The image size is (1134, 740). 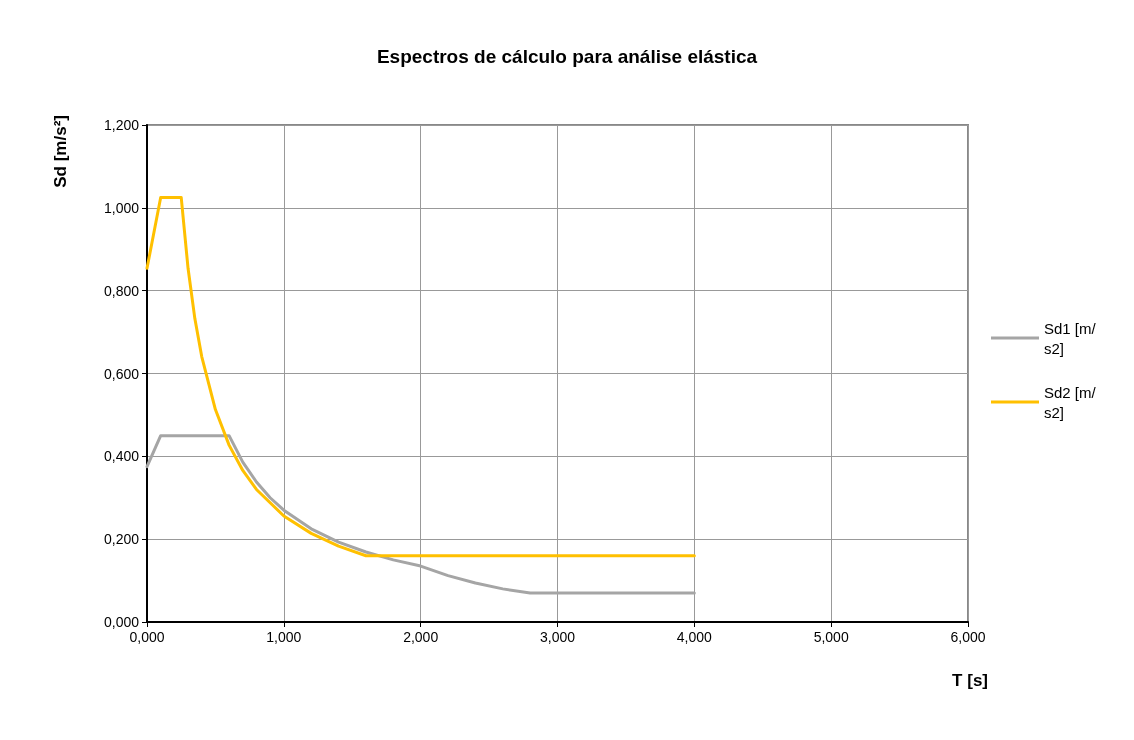 What do you see at coordinates (121, 539) in the screenshot?
I see `y-tick-label: 0,200` at bounding box center [121, 539].